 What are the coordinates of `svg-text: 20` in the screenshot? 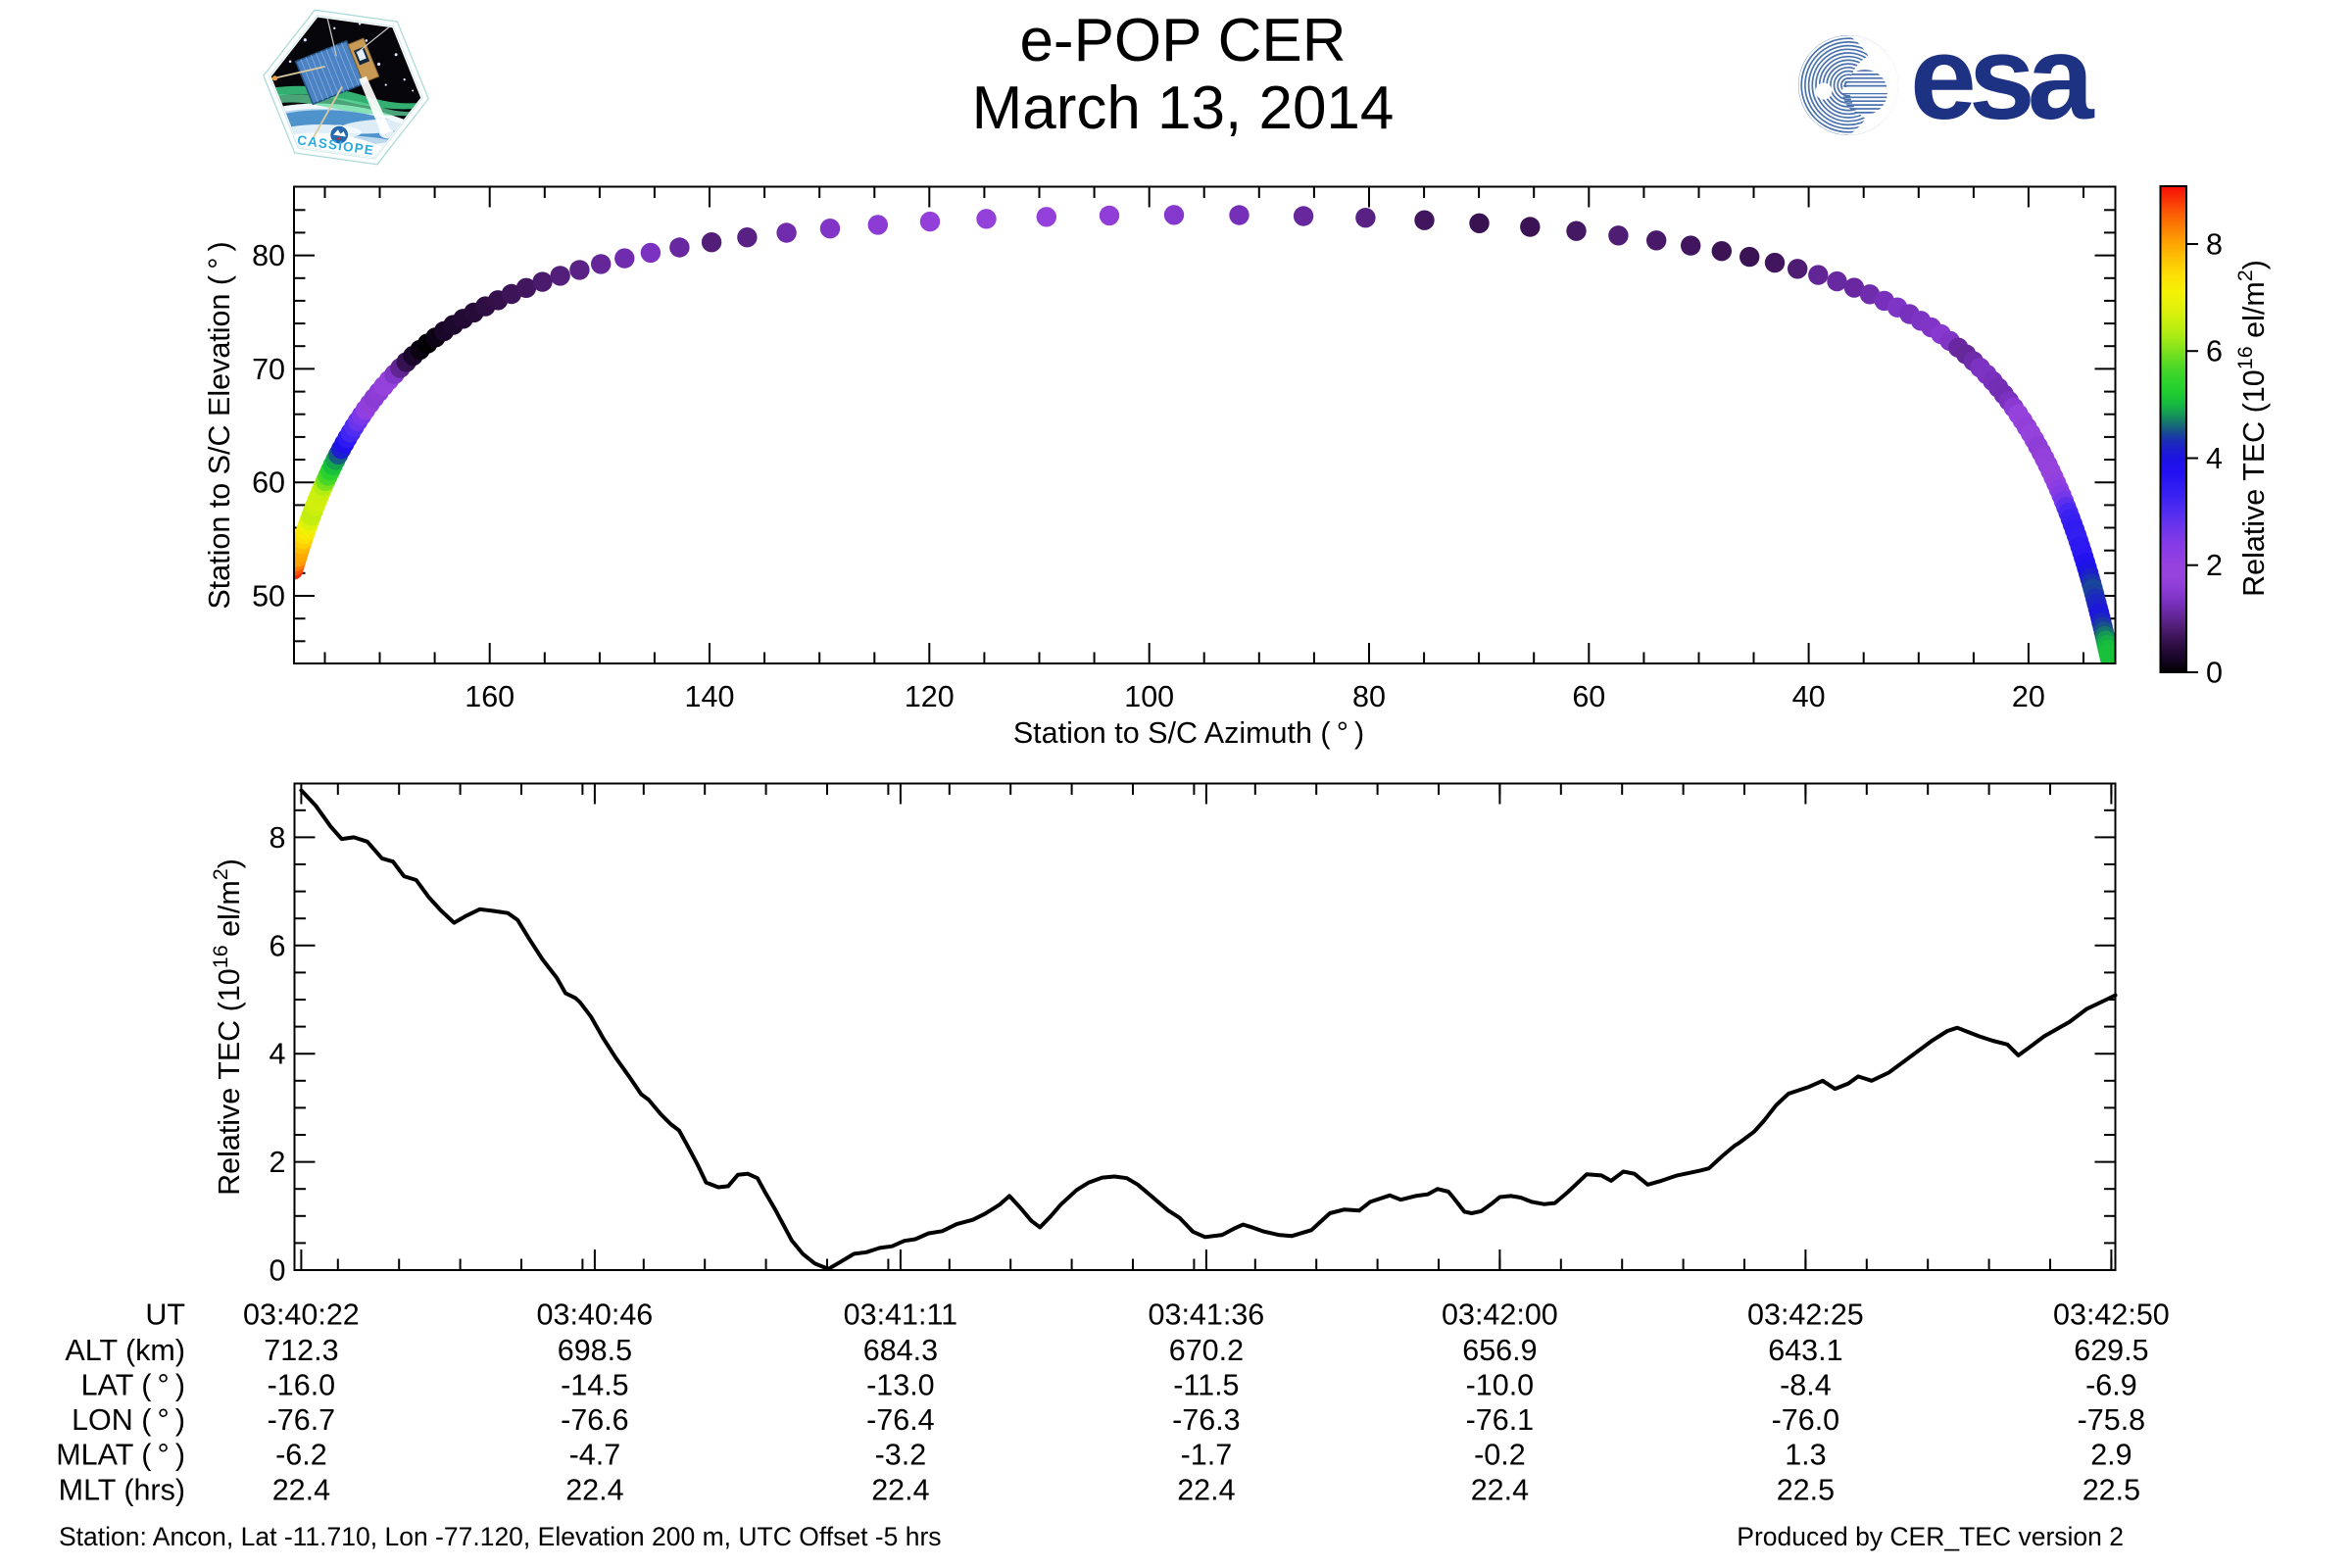 It's located at (2029, 696).